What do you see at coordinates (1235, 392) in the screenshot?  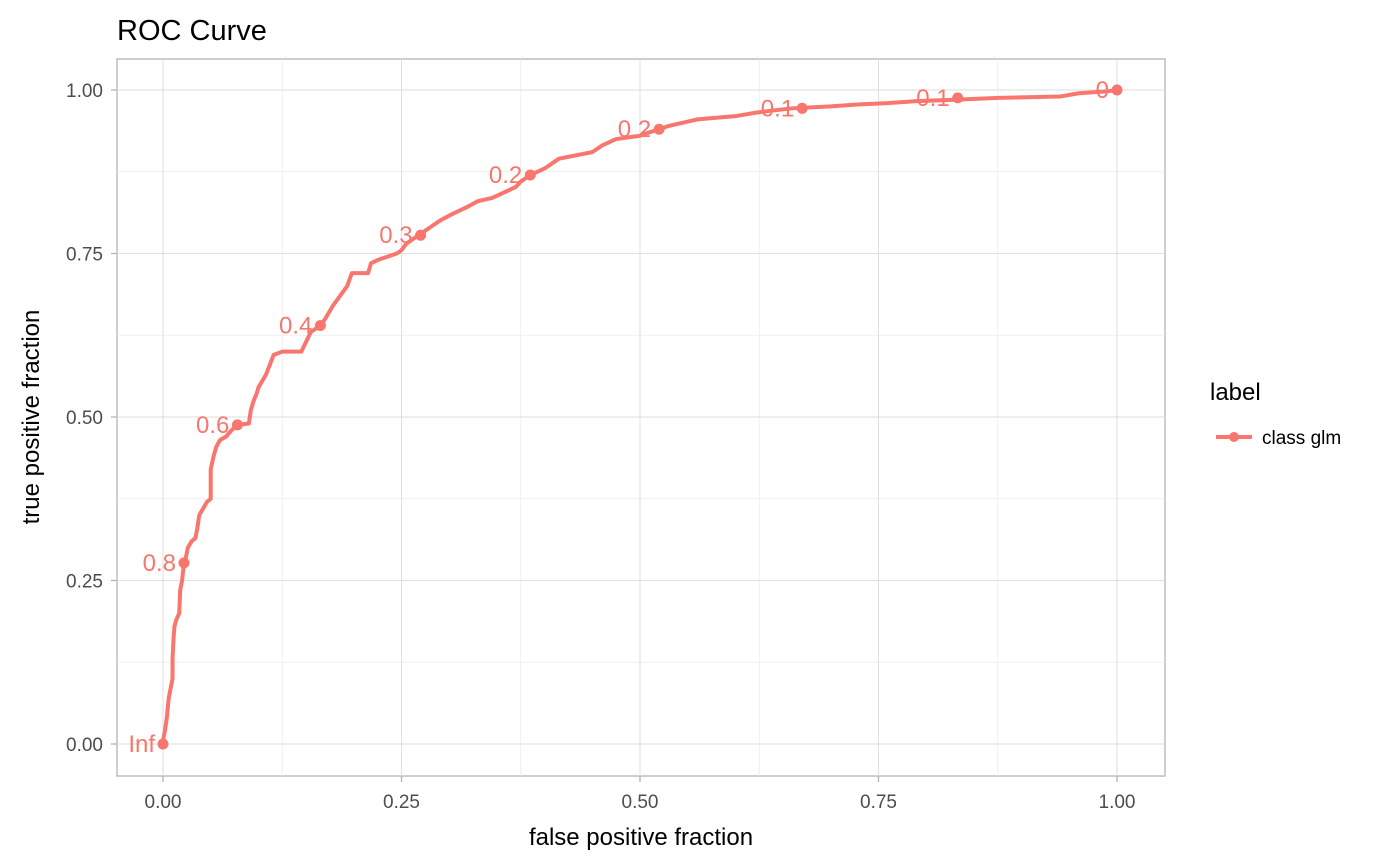 I see `legend-title: label` at bounding box center [1235, 392].